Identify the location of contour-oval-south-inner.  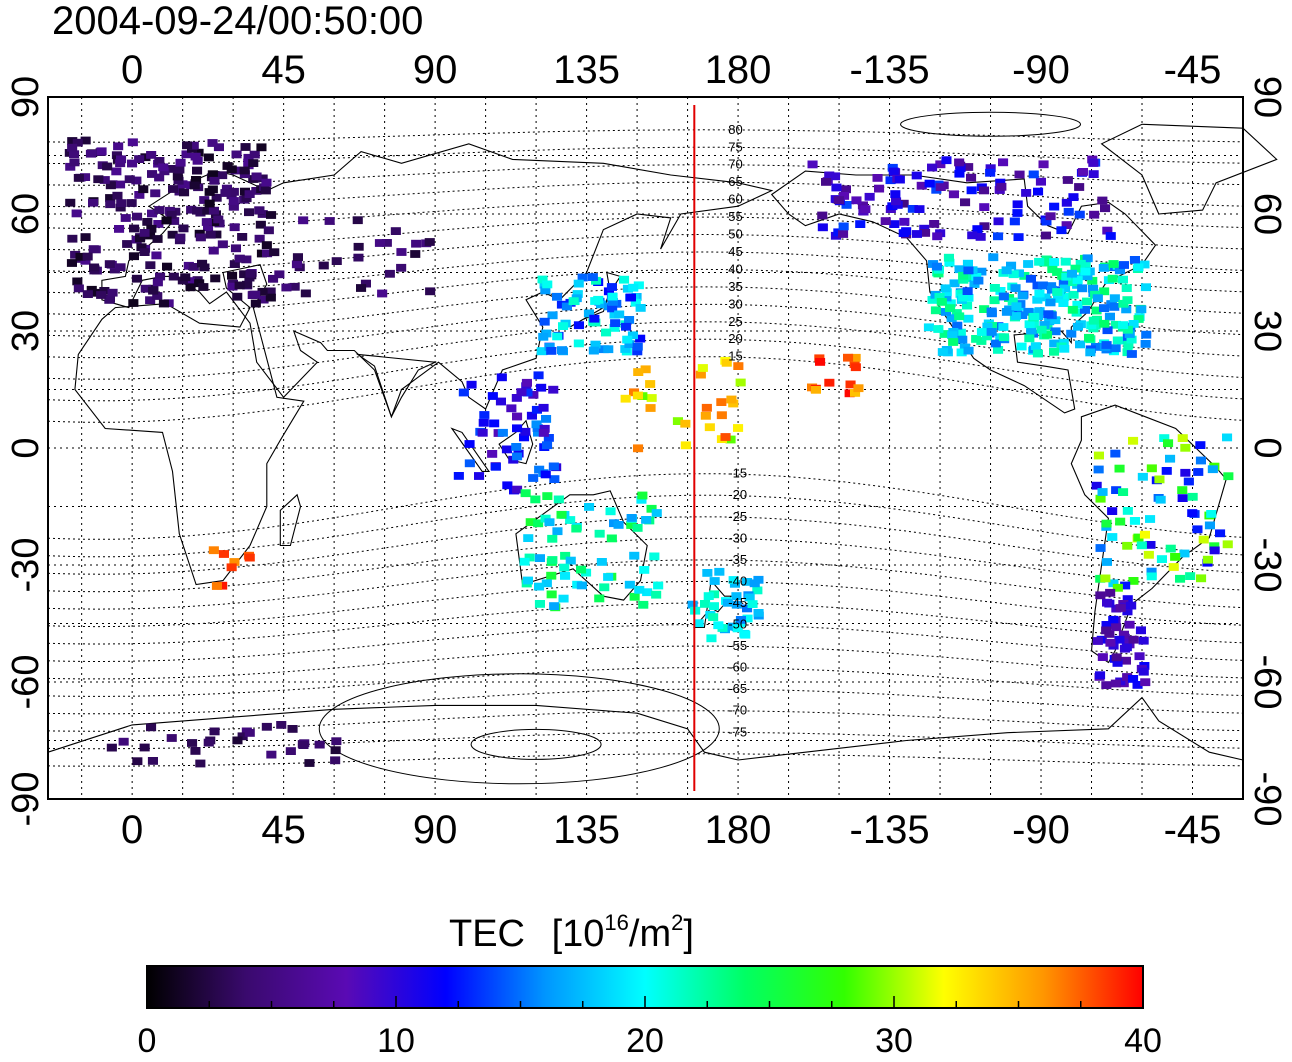
(536, 744).